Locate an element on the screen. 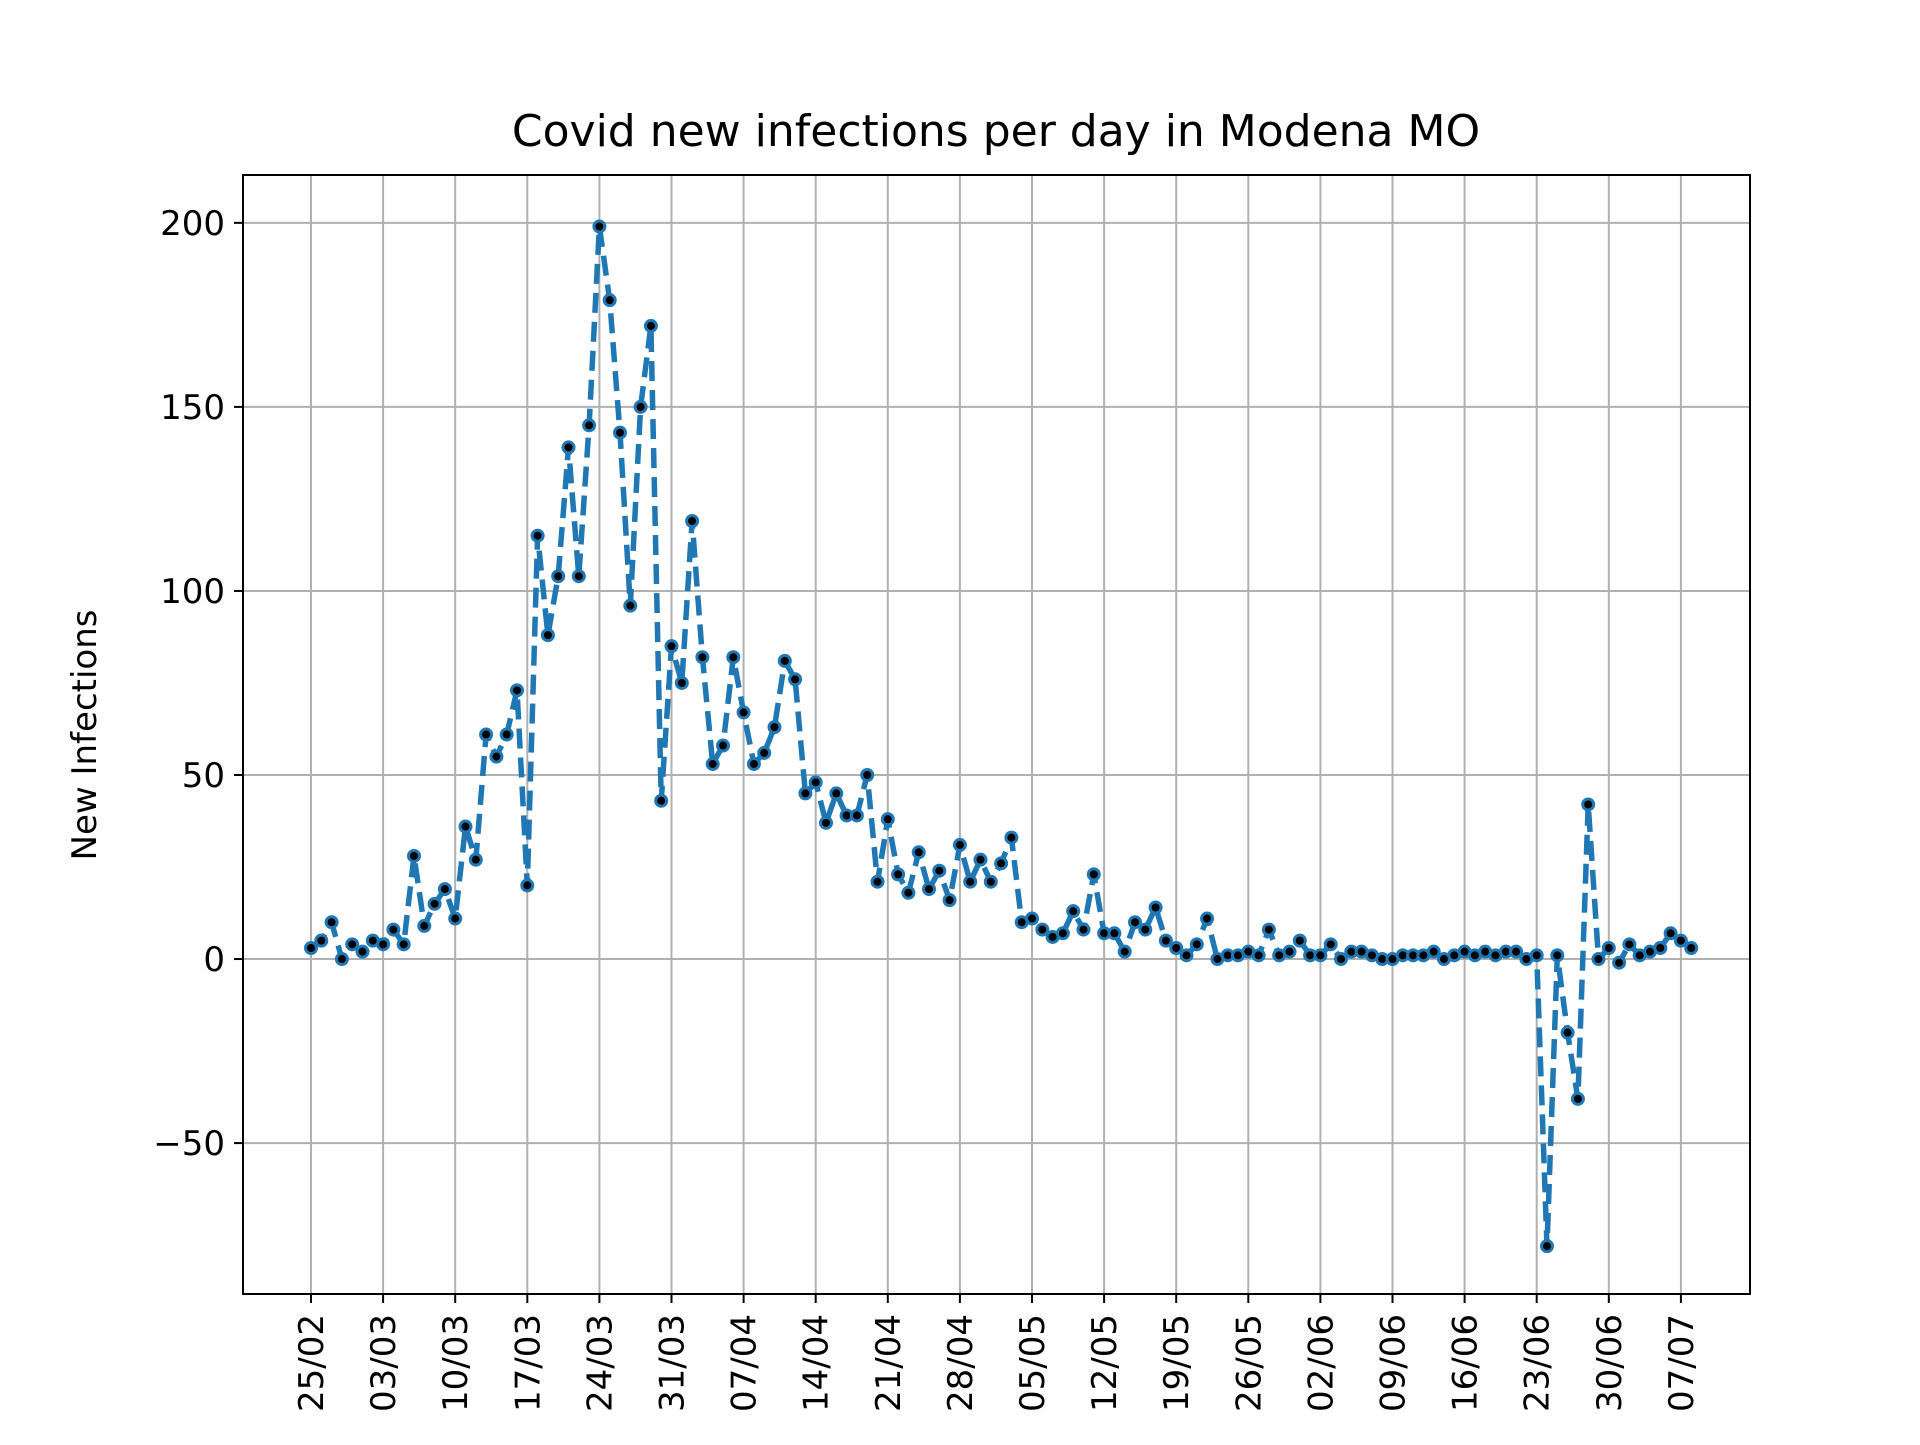 The image size is (1920, 1445). x-tick-label: 09/06 is located at coordinates (1394, 1363).